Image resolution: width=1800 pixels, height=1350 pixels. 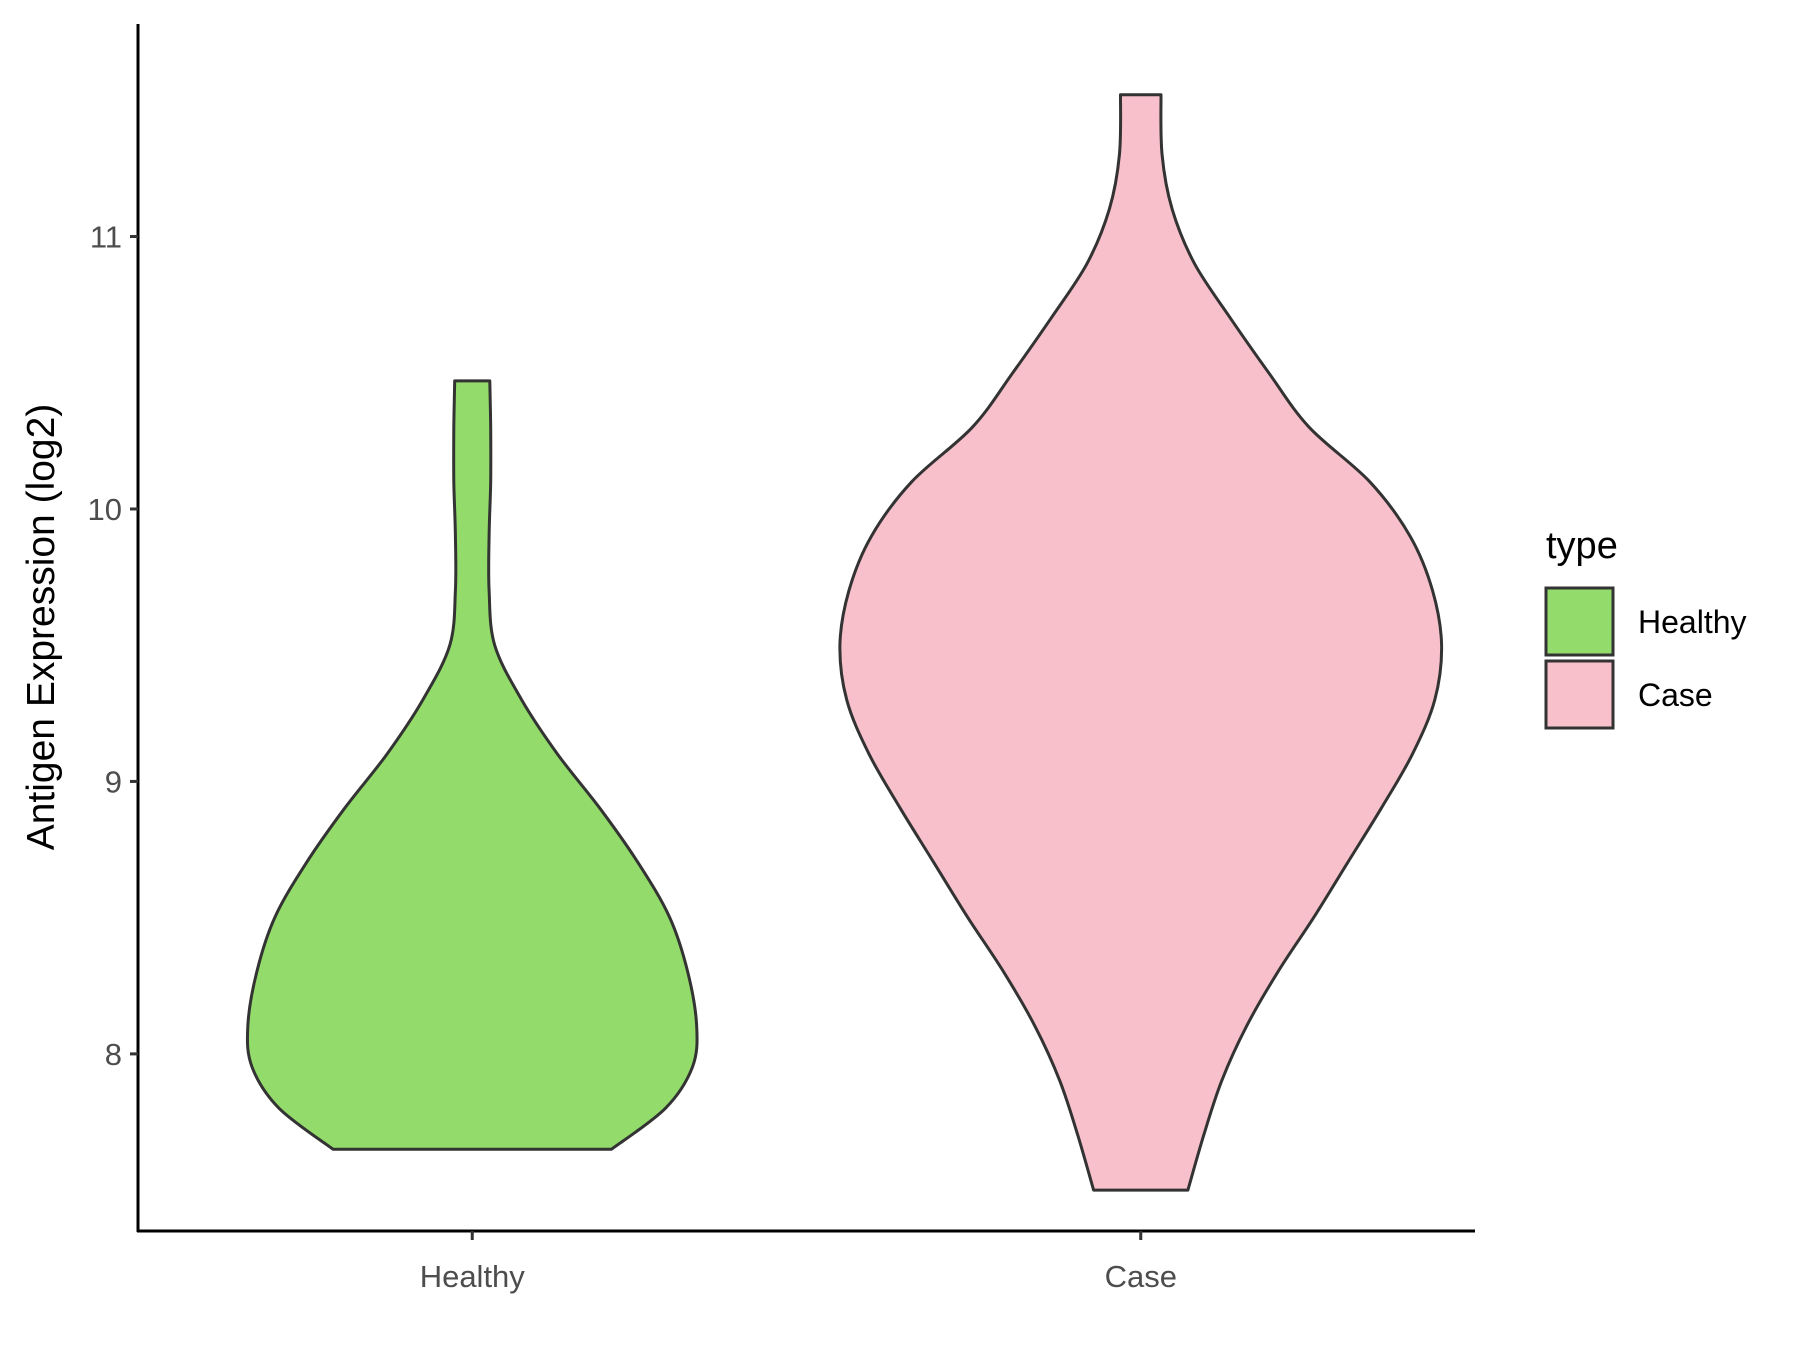 What do you see at coordinates (1579, 694) in the screenshot?
I see `legend-key-case` at bounding box center [1579, 694].